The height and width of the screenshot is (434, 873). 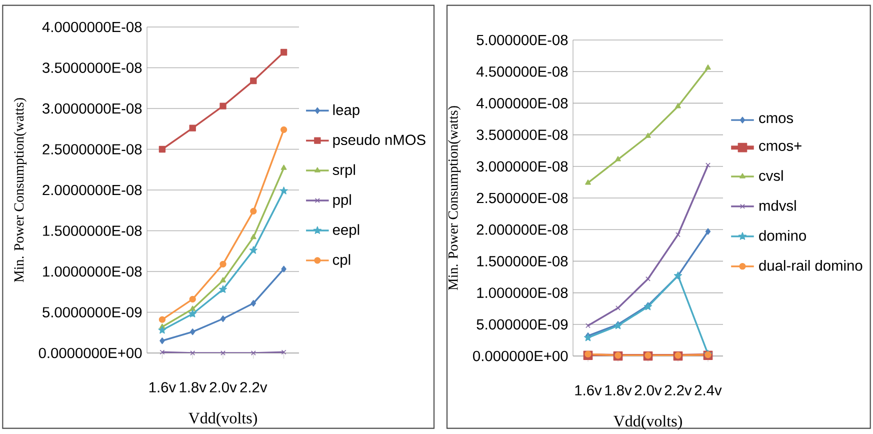 I want to click on legend-label: leap, so click(x=346, y=111).